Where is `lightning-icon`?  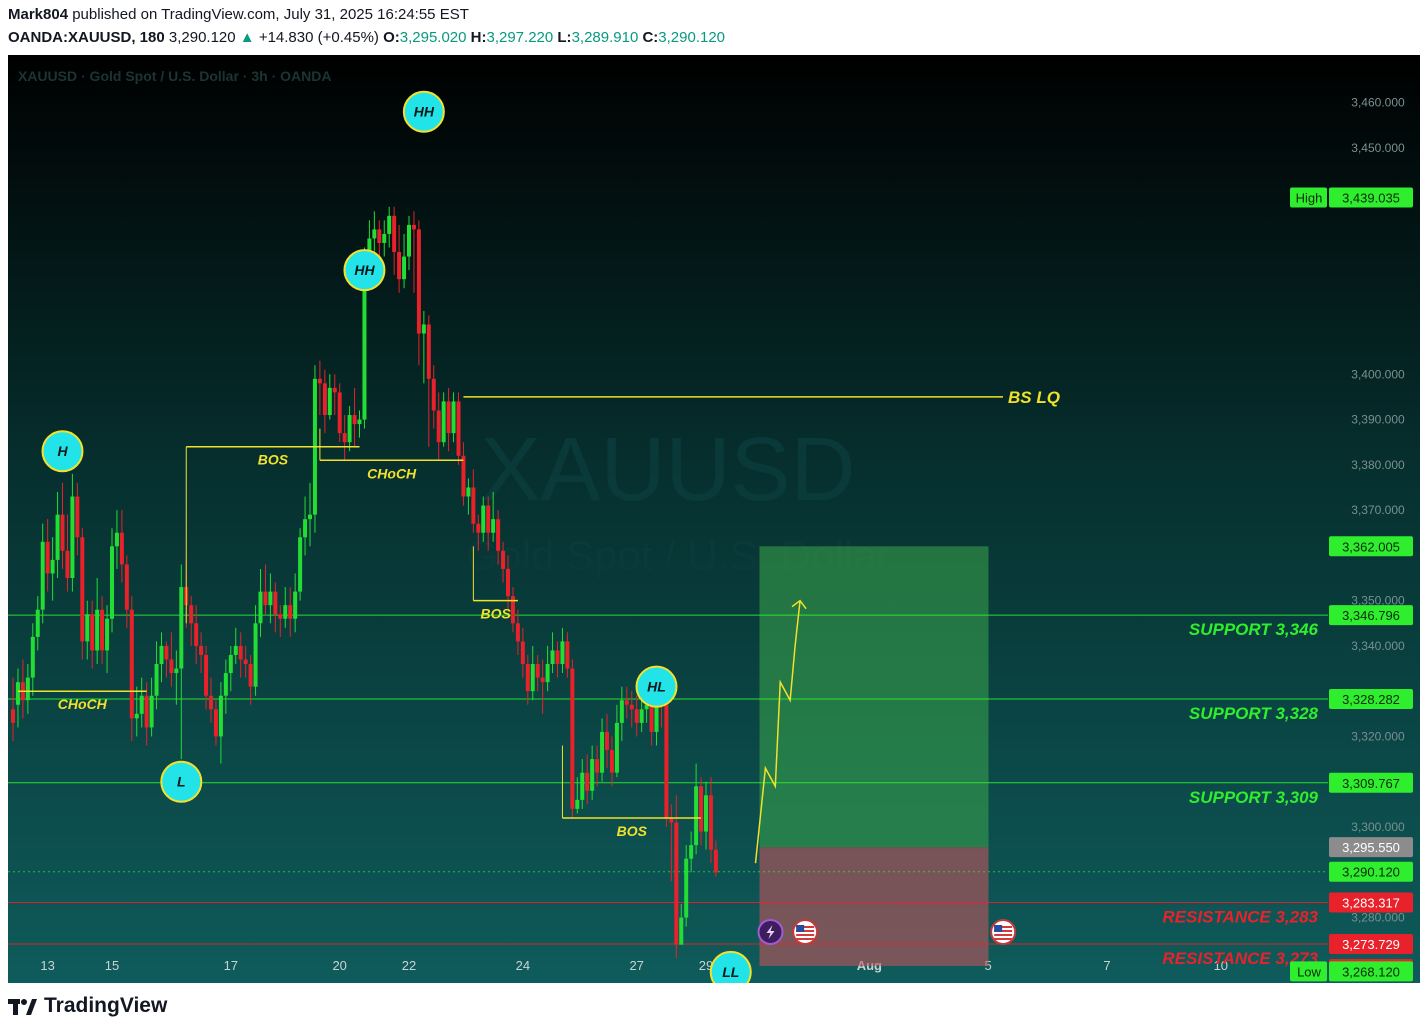
lightning-icon is located at coordinates (770, 932).